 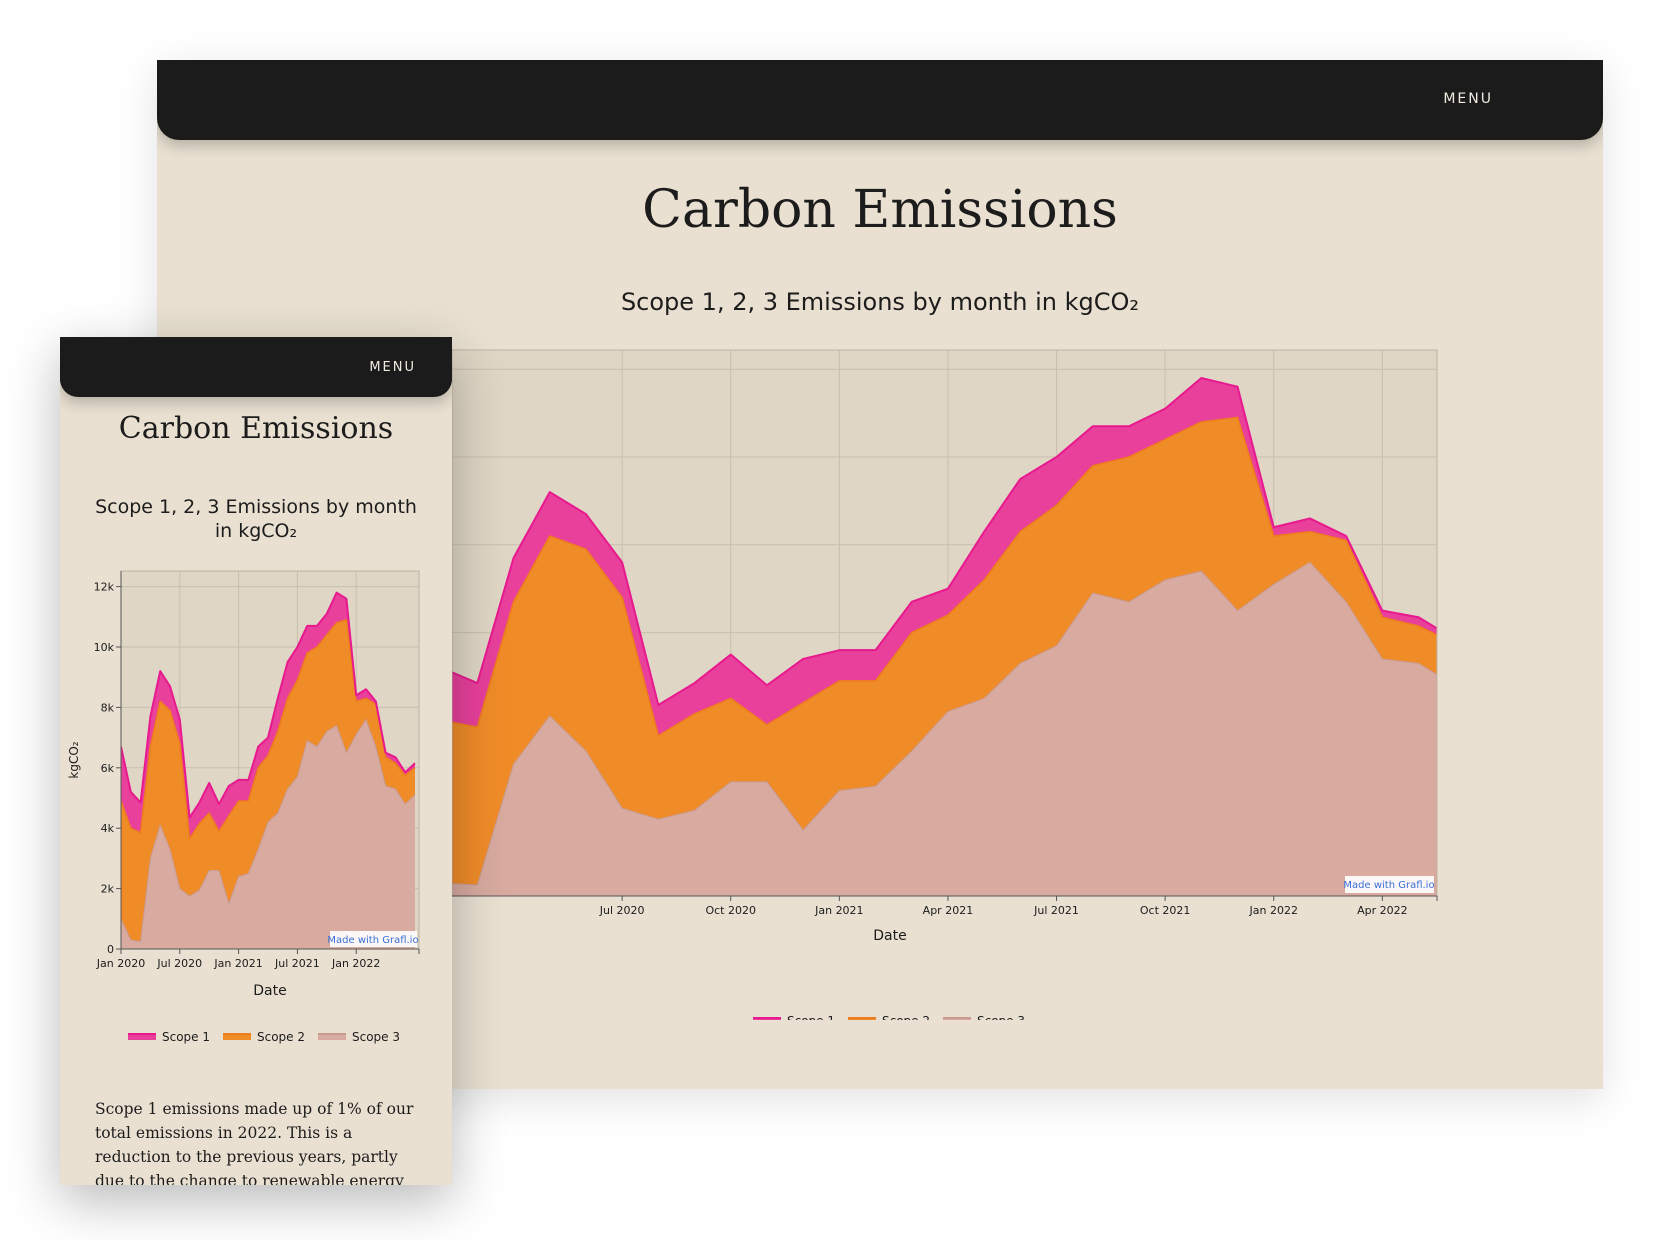 I want to click on mobile-y-axis-title: kgCO₂, so click(x=74, y=759).